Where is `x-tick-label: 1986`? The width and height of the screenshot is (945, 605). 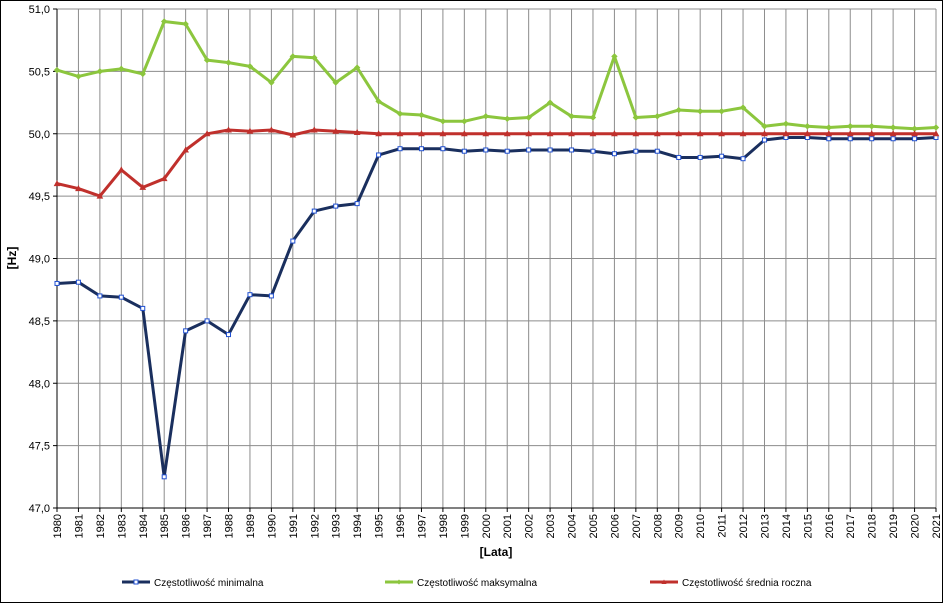 x-tick-label: 1986 is located at coordinates (187, 526).